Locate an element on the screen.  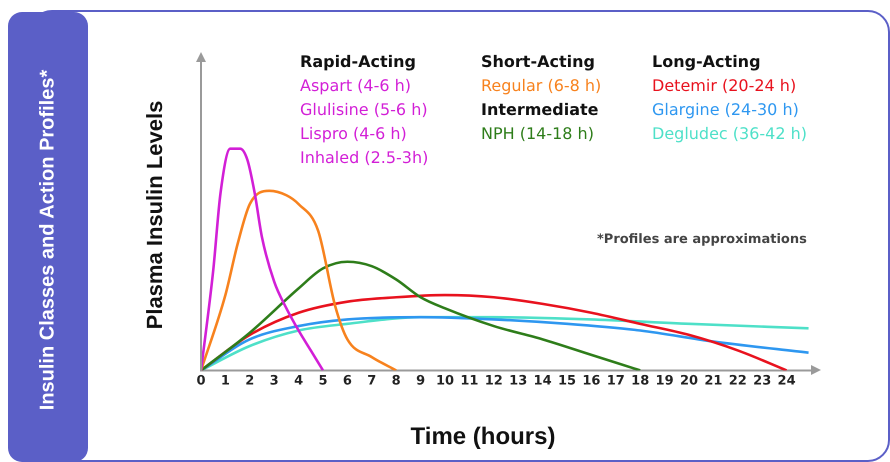
x-tick-label: 3 is located at coordinates (274, 381).